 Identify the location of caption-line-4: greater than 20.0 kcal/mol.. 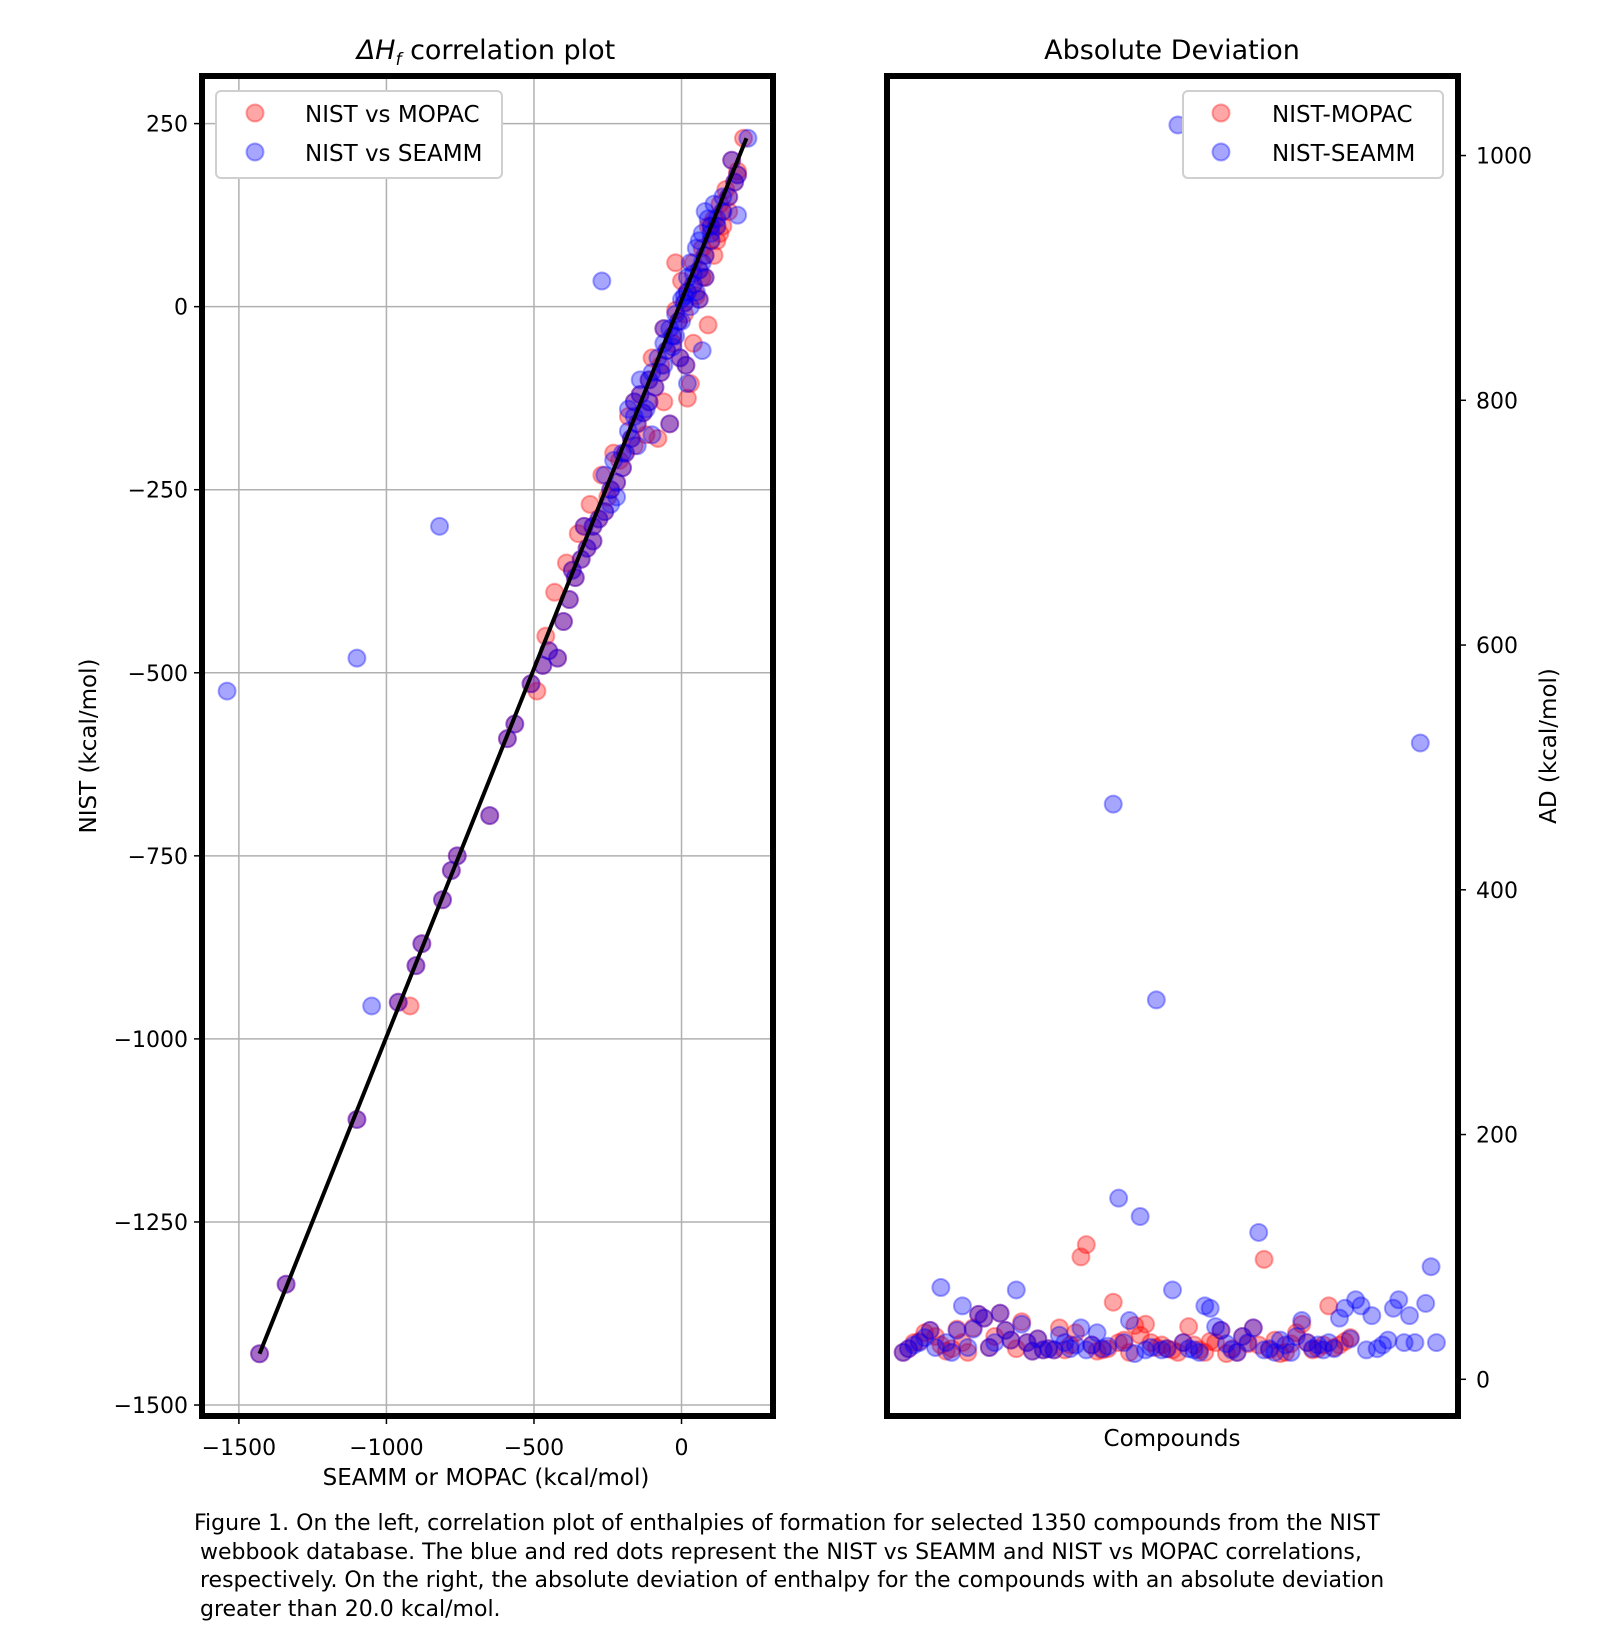
(350, 1609).